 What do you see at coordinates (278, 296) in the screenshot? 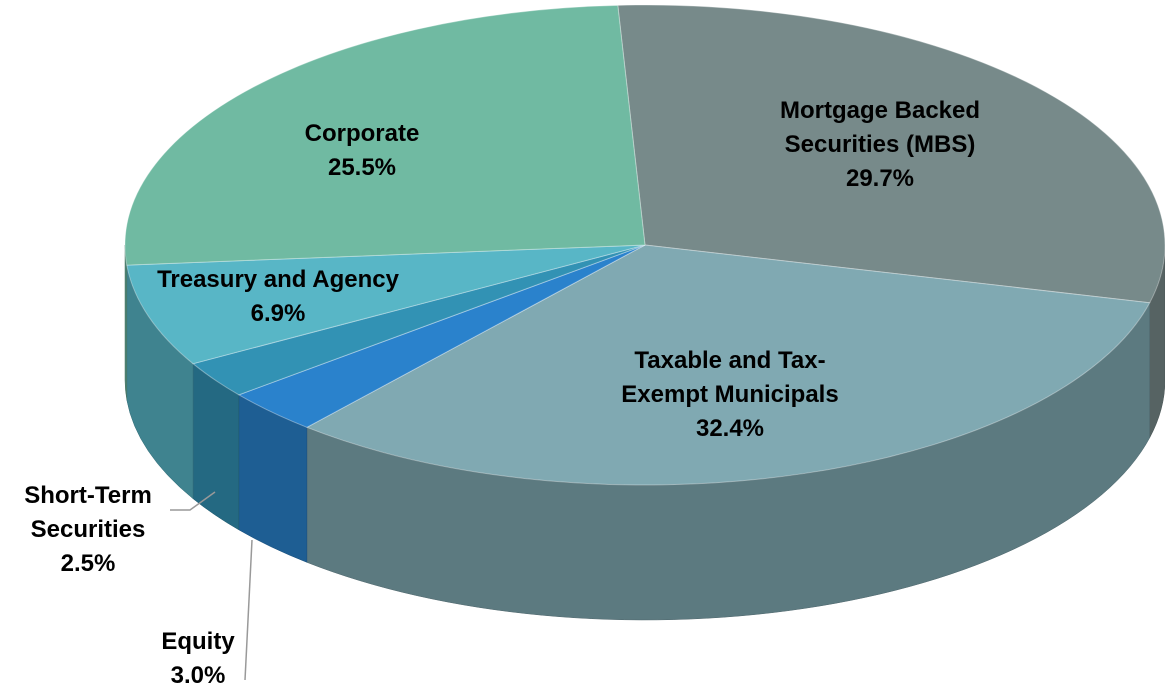
I see `slice-label: Treasury and Agency 6.9%` at bounding box center [278, 296].